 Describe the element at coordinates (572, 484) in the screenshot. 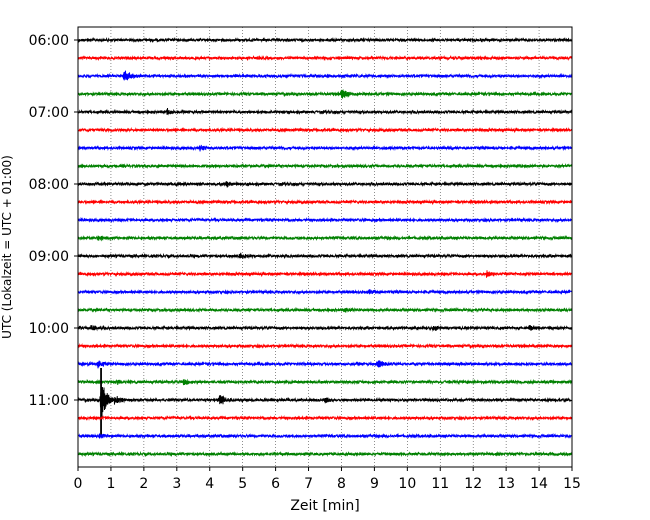

I see `x-tick-label: 15` at that location.